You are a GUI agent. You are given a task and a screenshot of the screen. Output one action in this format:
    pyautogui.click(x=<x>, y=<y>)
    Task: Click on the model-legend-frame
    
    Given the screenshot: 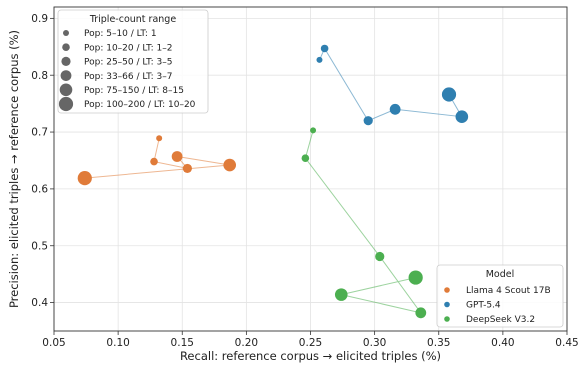 What is the action you would take?
    pyautogui.click(x=500, y=296)
    